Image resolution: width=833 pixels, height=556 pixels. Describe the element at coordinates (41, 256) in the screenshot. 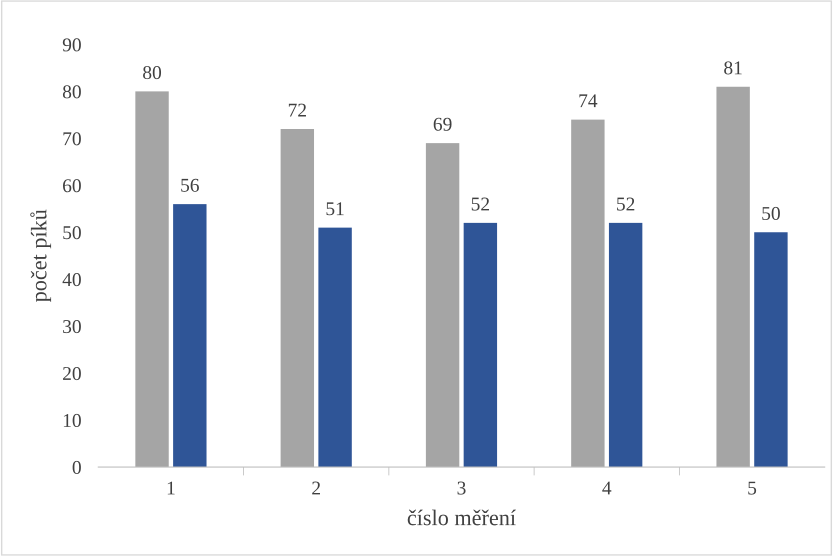

I see `y-axis-title: počet píků` at that location.